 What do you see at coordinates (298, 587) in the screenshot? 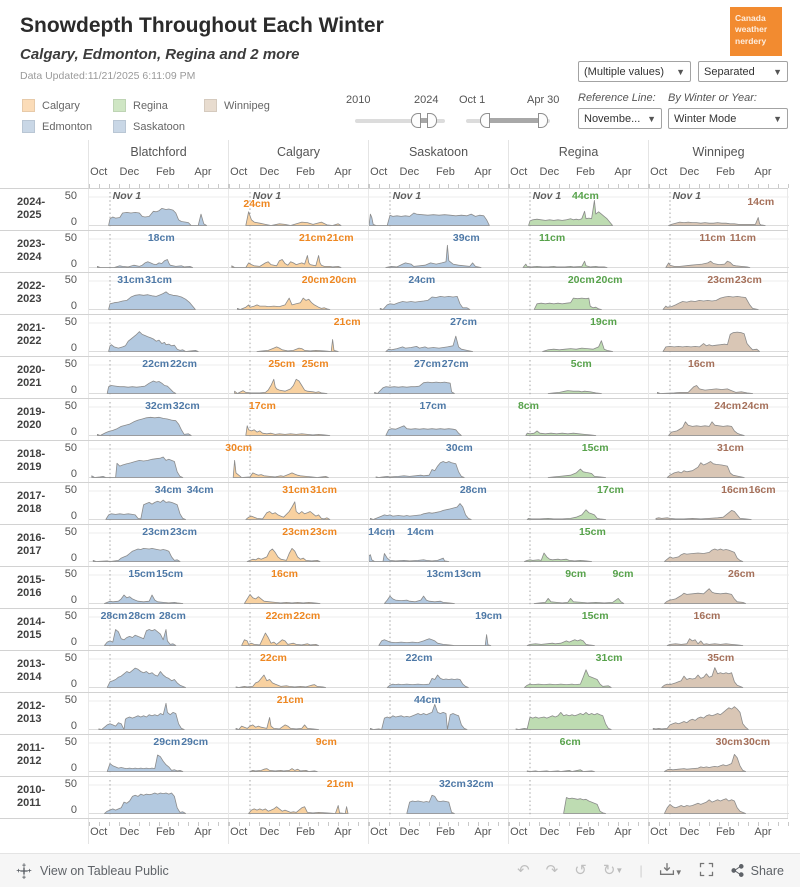
I see `cell-calgary-2015-2016: 16cm` at bounding box center [298, 587].